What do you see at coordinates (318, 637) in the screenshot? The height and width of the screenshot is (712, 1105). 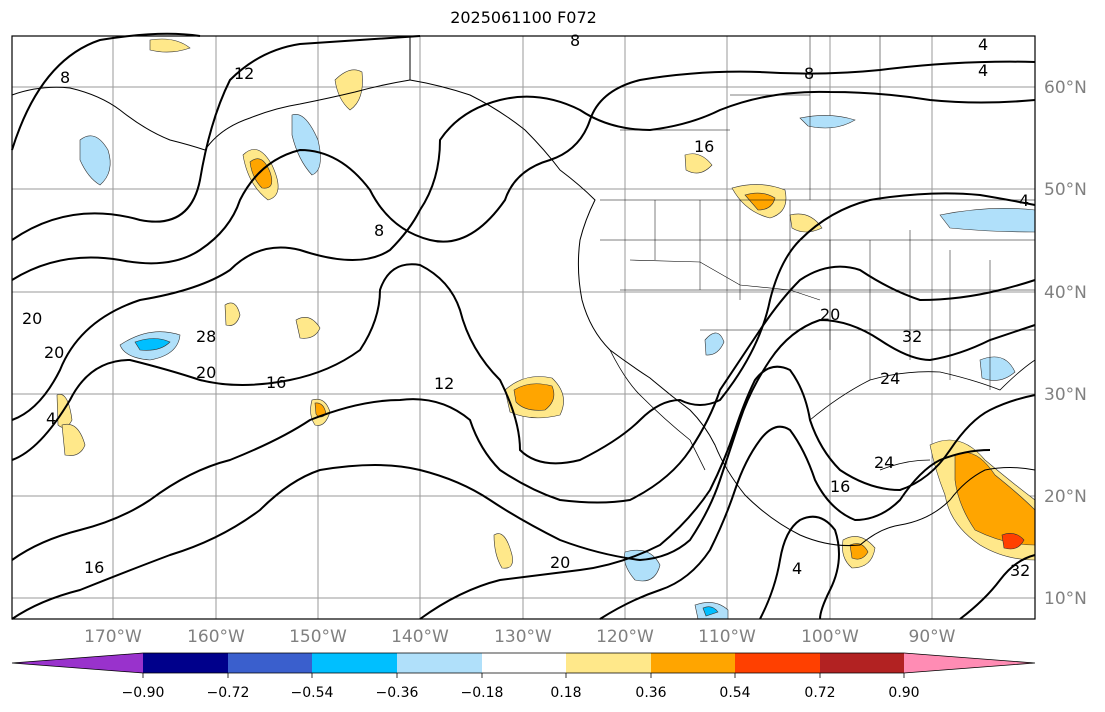 I see `lon-label: 150°W` at bounding box center [318, 637].